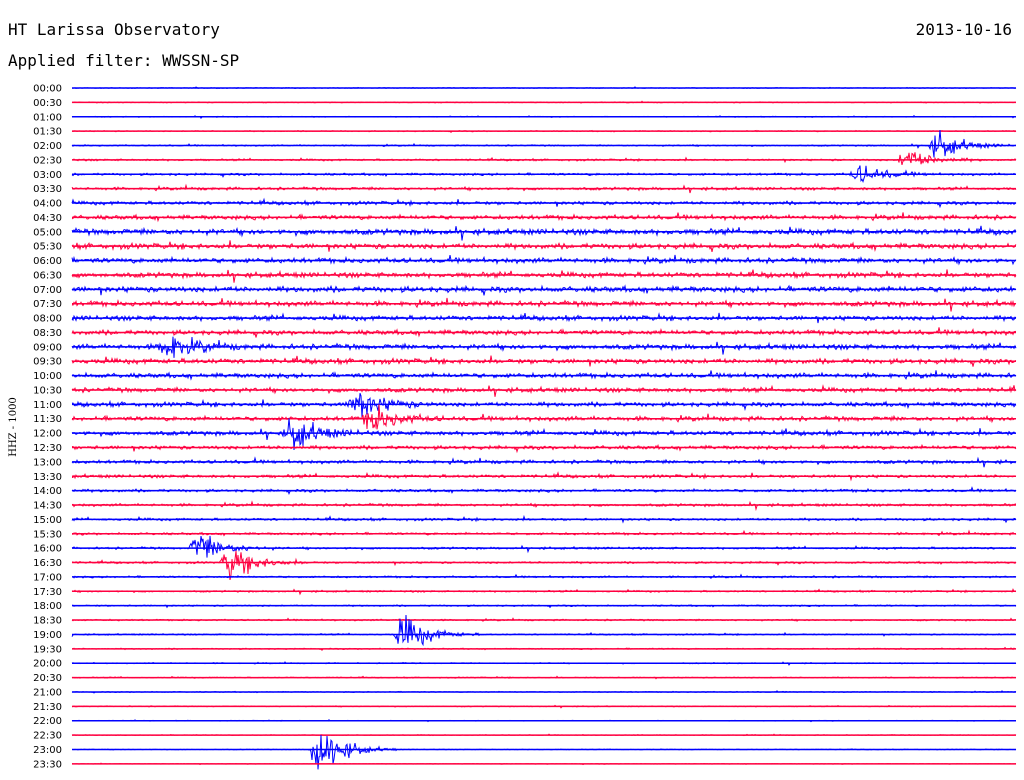 The width and height of the screenshot is (1024, 780). Describe the element at coordinates (47, 419) in the screenshot. I see `row-time-label: 11:30` at that location.